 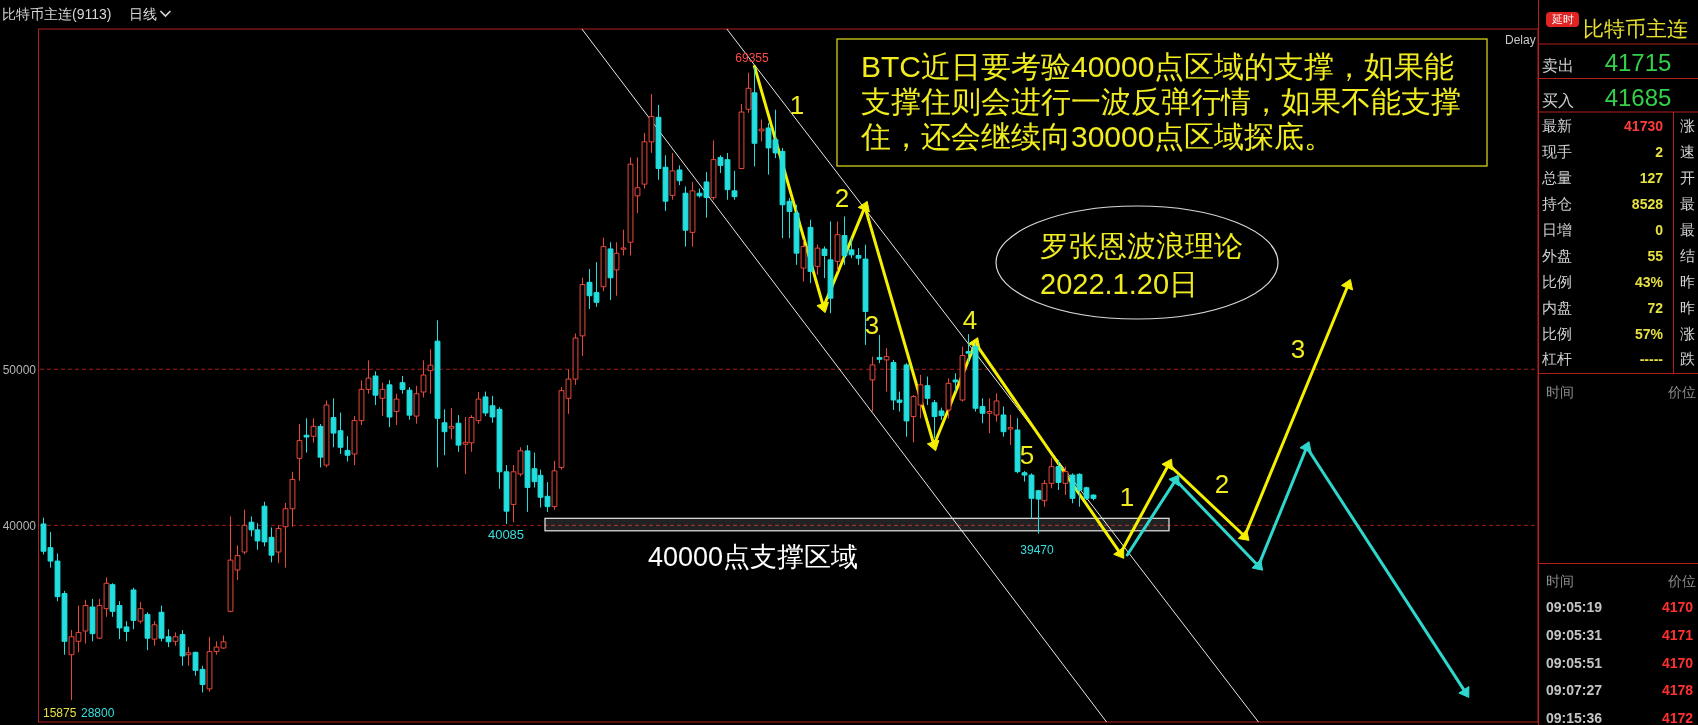 I want to click on text: 时间, so click(x=1560, y=392).